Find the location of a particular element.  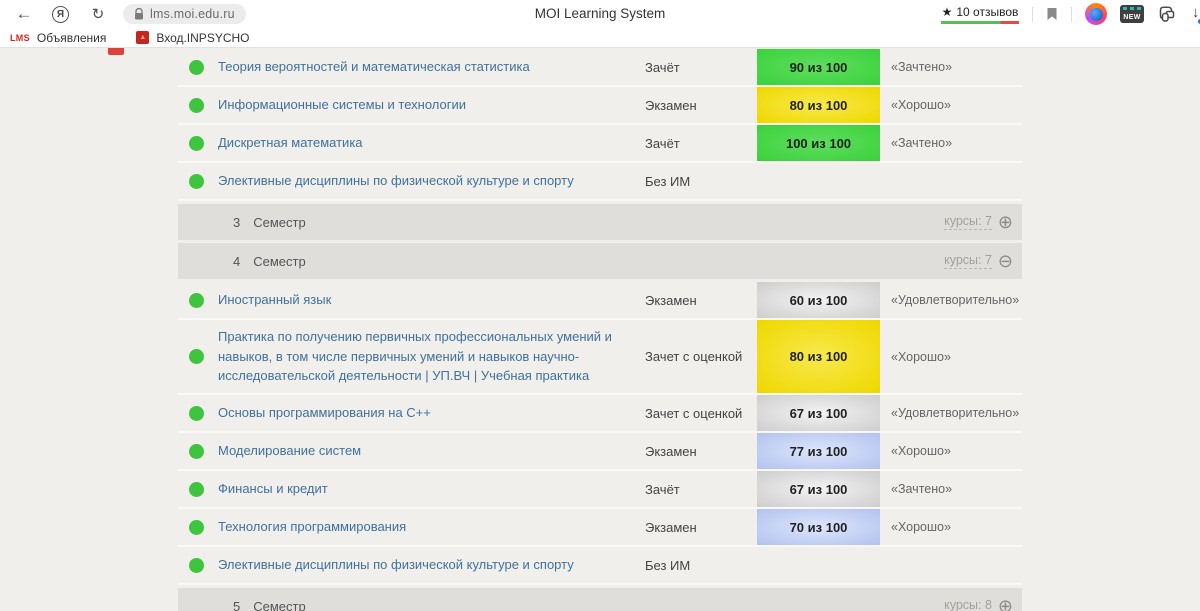

score-badge: 70 из 100 is located at coordinates (818, 527).